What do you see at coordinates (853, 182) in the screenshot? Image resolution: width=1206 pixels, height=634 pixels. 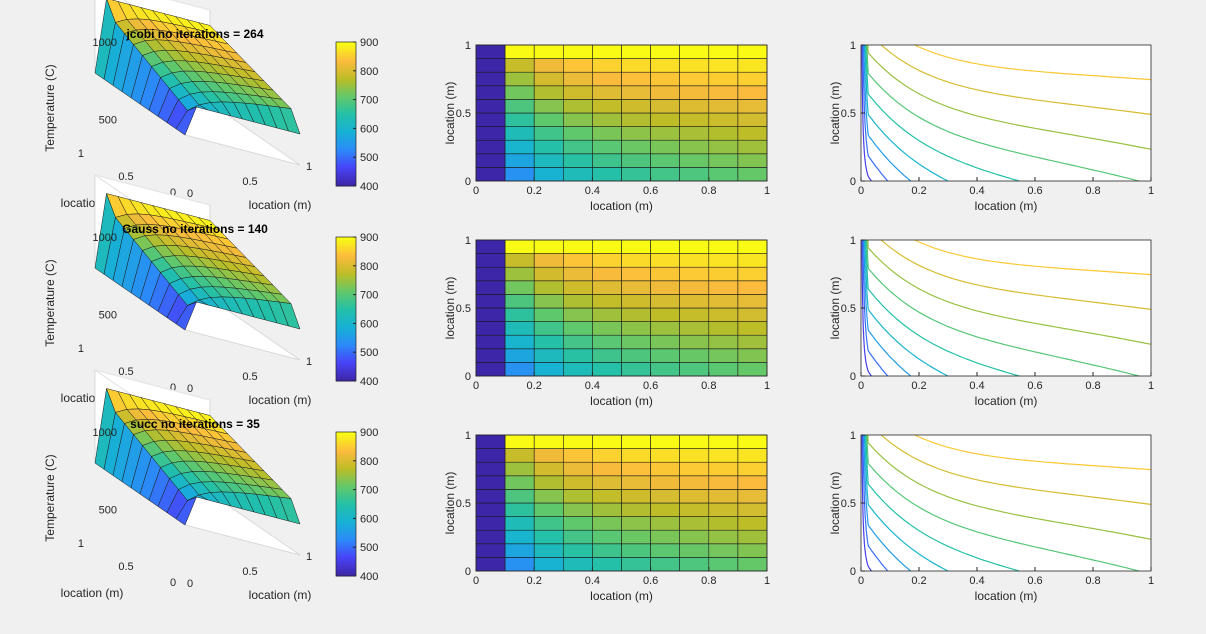 I see `y-tick-label: 0` at bounding box center [853, 182].